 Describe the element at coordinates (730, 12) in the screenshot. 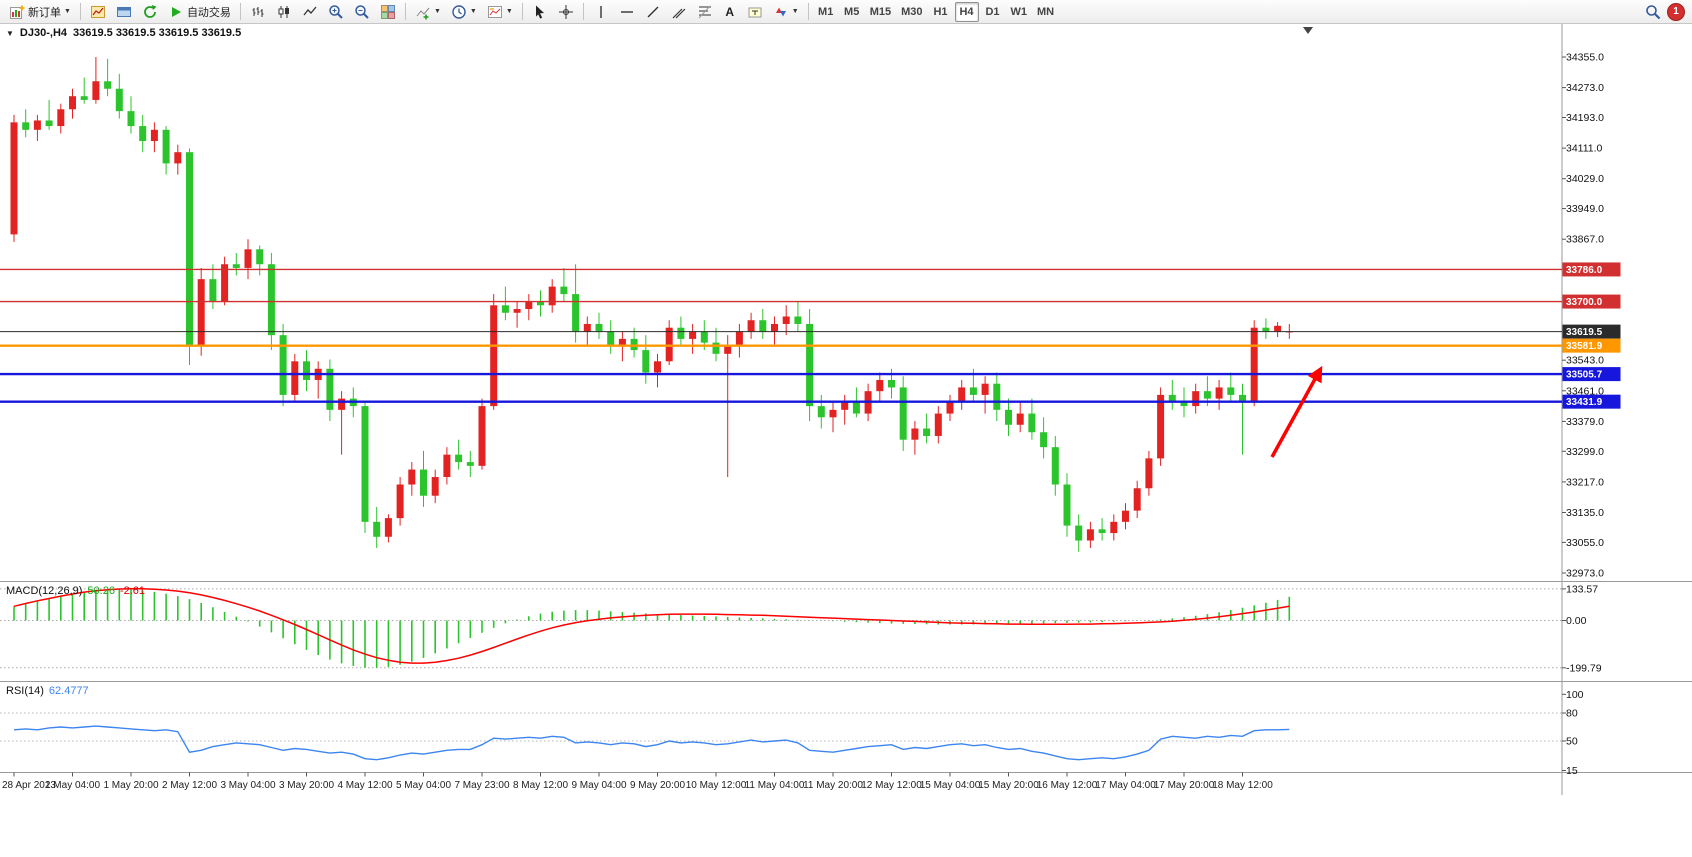

I see `text-button: A` at that location.